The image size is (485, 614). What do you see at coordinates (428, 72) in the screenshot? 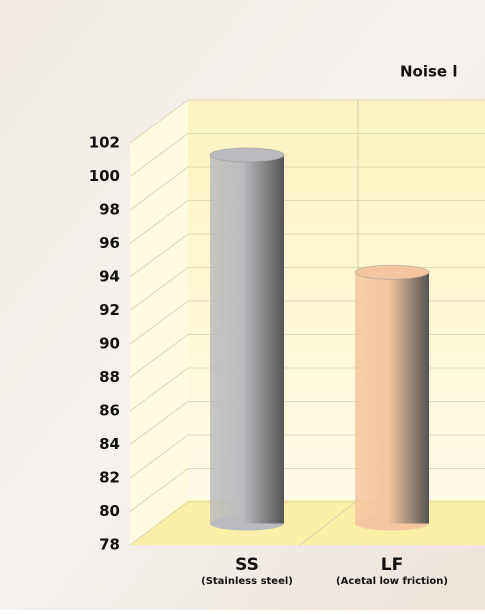
I see `chart-title: Noise l` at bounding box center [428, 72].